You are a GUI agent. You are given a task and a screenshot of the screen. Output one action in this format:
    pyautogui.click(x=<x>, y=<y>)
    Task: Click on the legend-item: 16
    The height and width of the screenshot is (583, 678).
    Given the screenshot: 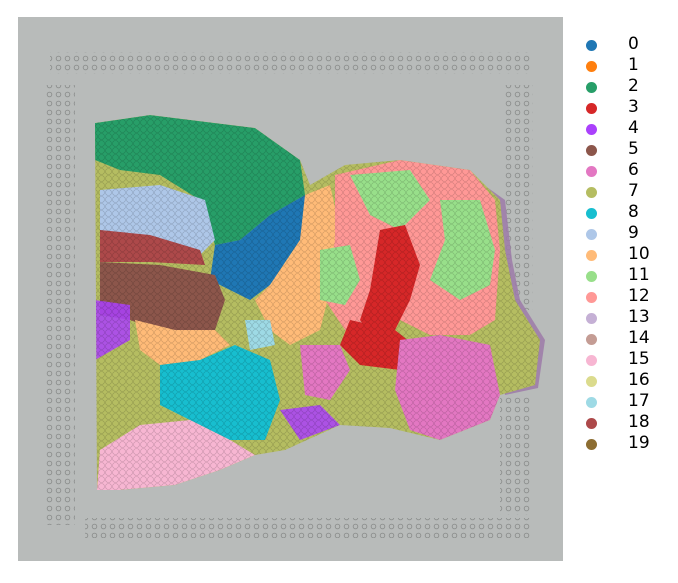 What is the action you would take?
    pyautogui.click(x=629, y=380)
    